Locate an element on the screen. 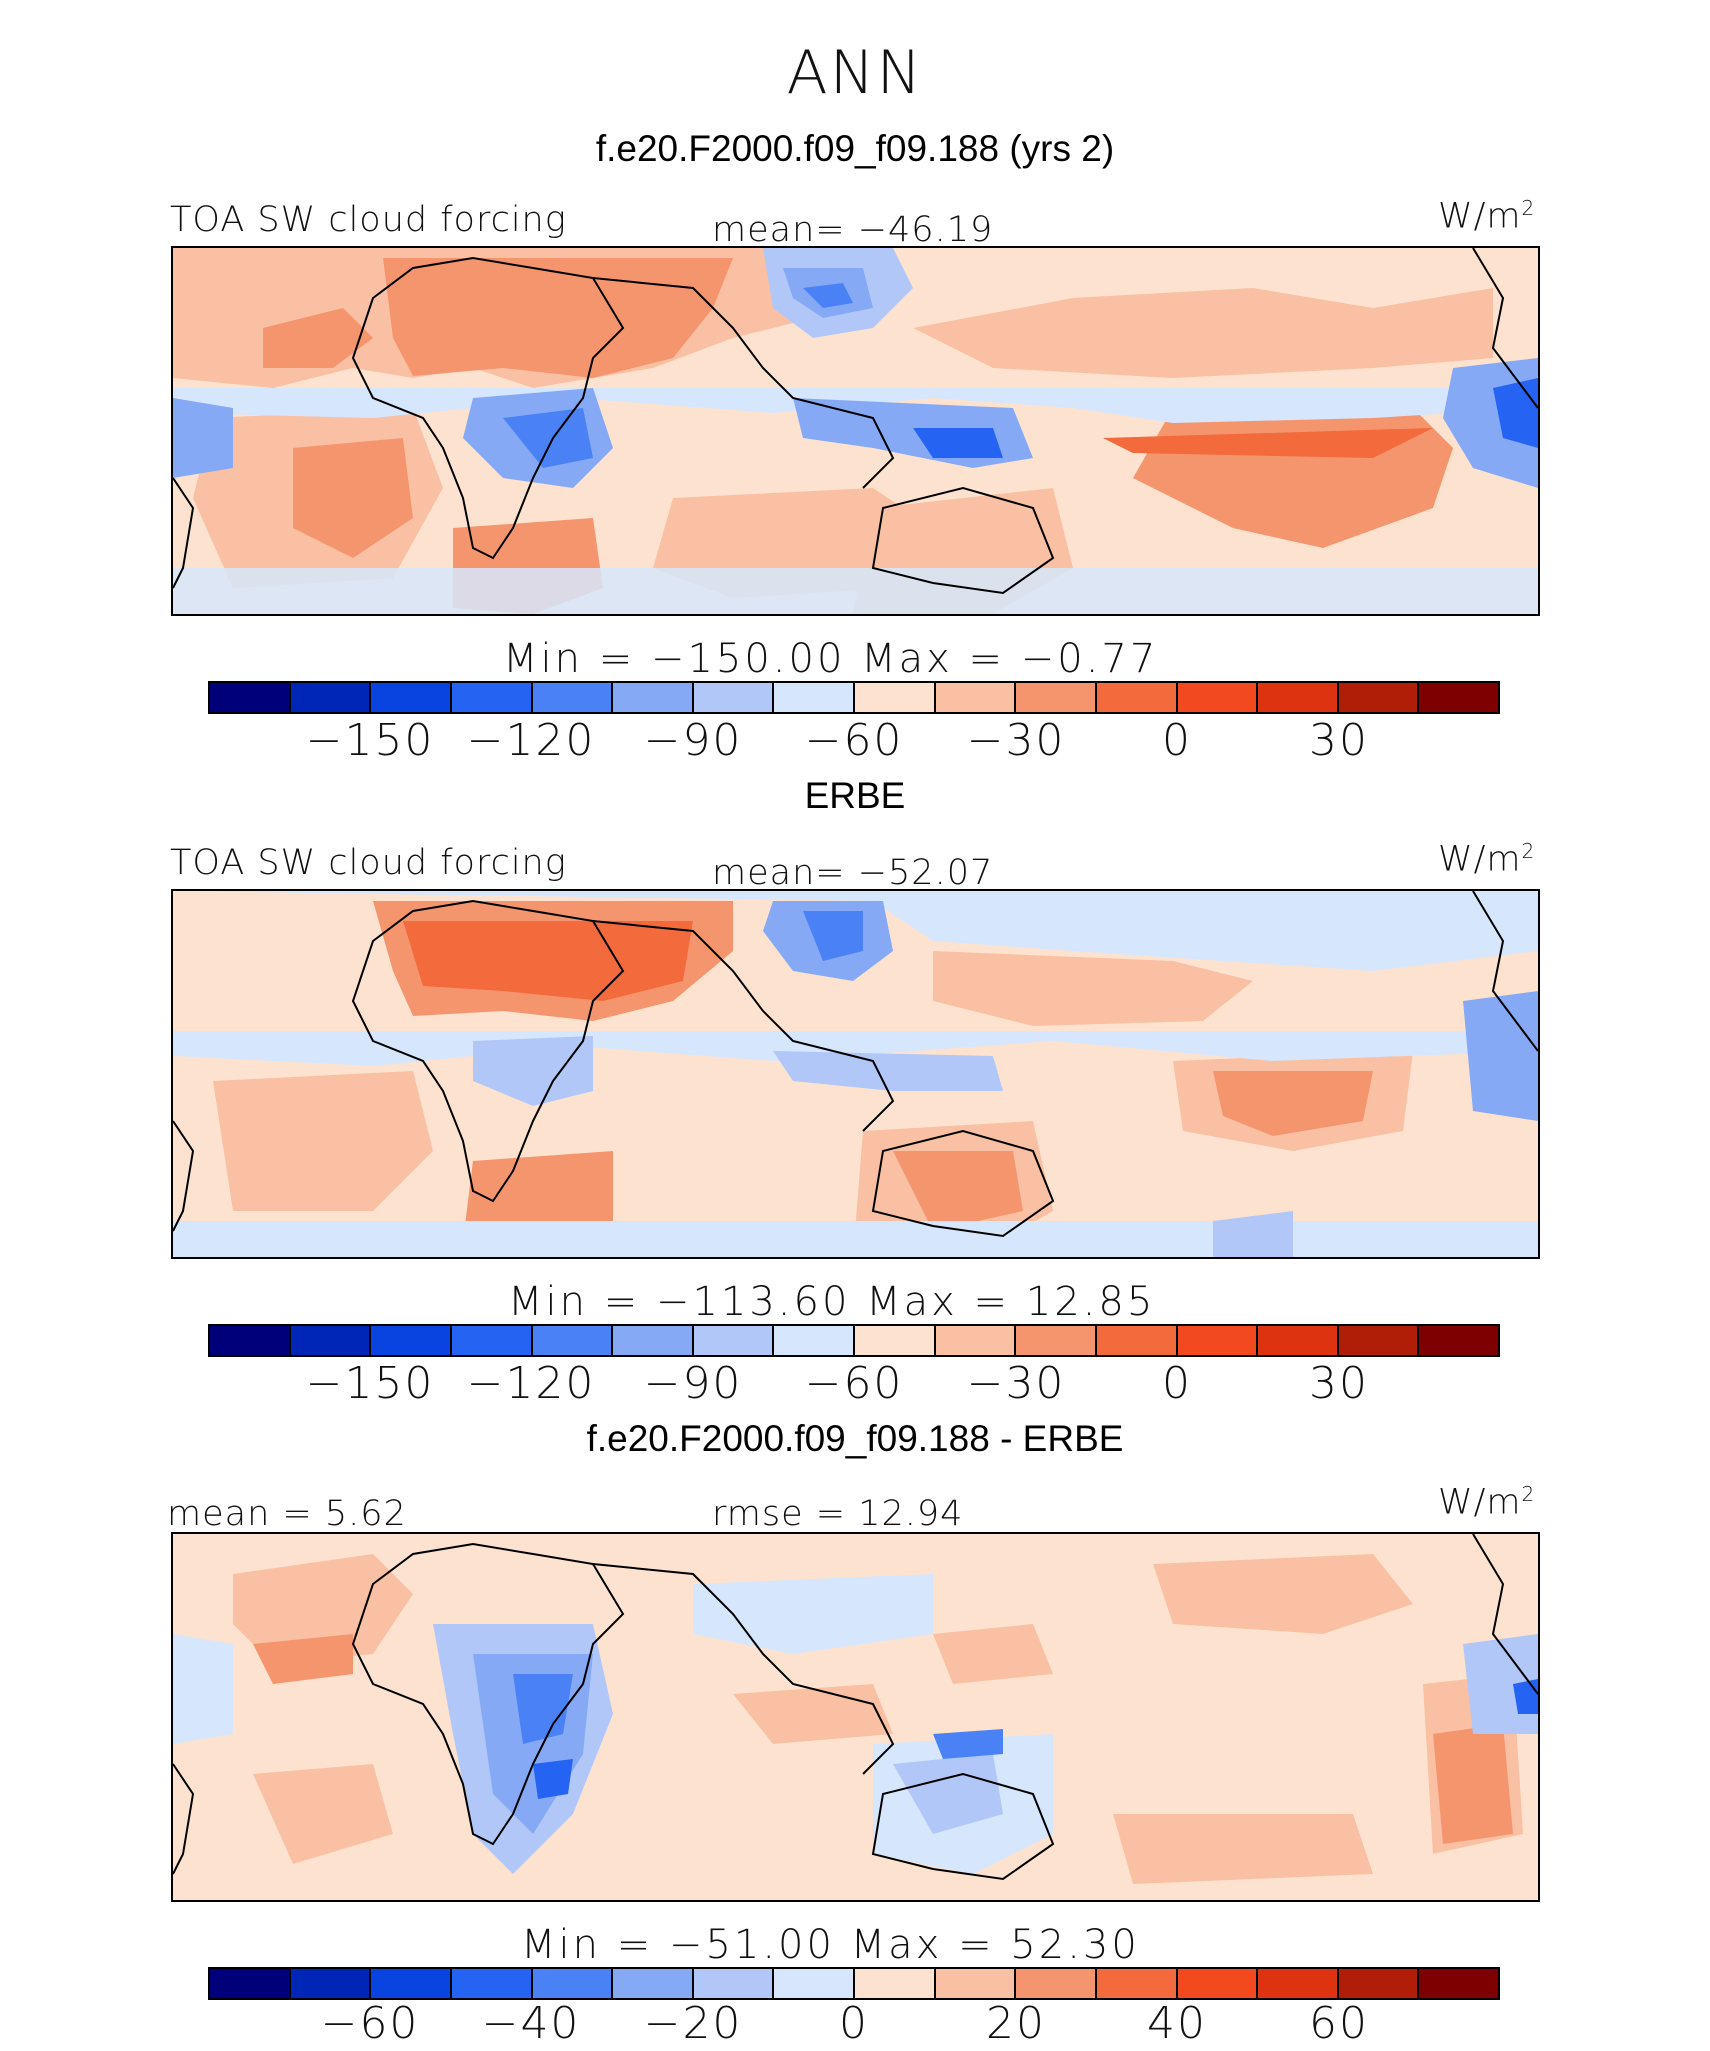  panel2-map is located at coordinates (855, 1074).